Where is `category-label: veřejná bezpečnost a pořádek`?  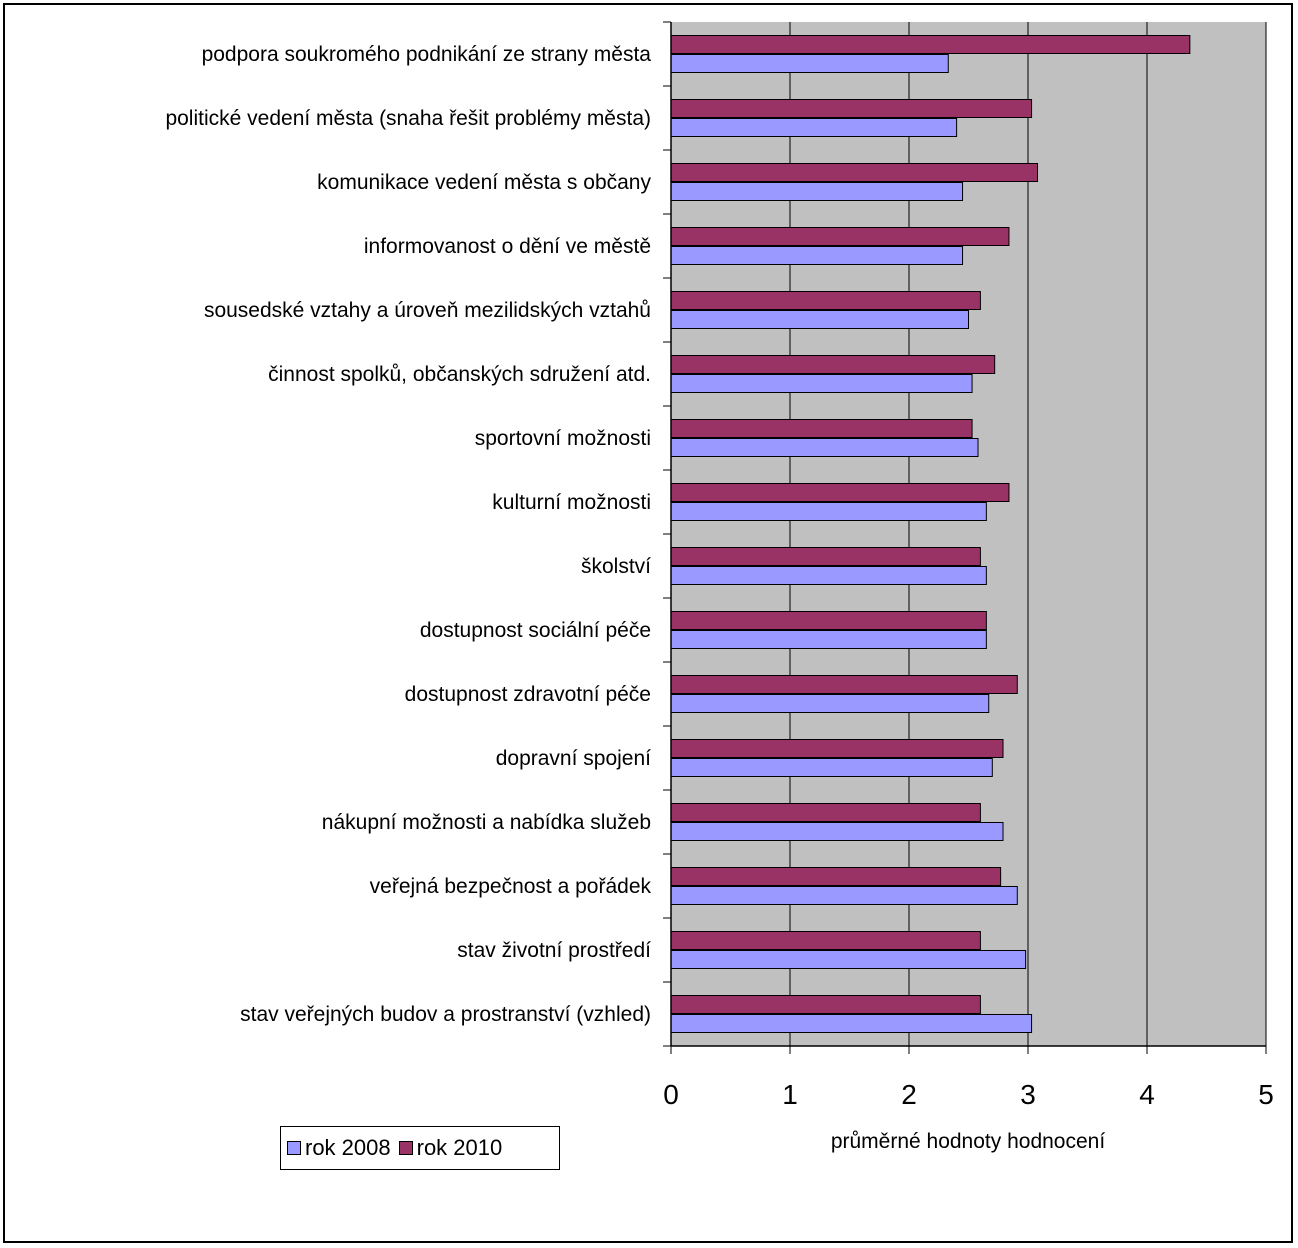
category-label: veřejná bezpečnost a pořádek is located at coordinates (511, 886).